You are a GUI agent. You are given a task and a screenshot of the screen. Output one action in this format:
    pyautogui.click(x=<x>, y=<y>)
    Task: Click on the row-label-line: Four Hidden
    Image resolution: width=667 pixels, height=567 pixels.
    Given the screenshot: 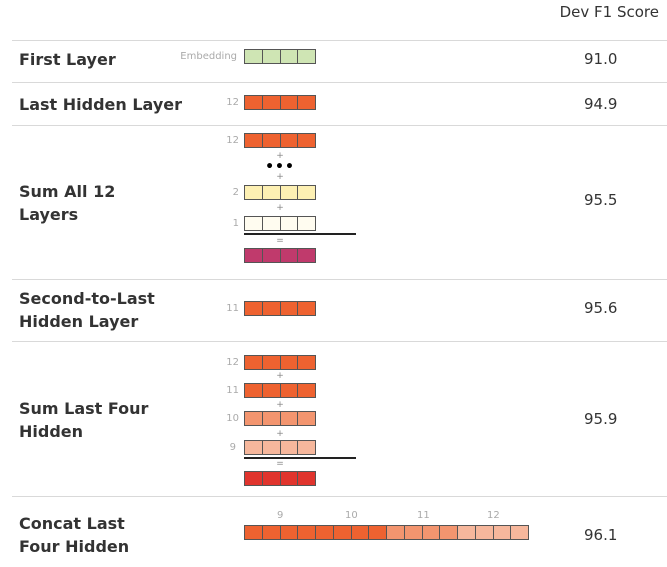 What is the action you would take?
    pyautogui.click(x=74, y=546)
    